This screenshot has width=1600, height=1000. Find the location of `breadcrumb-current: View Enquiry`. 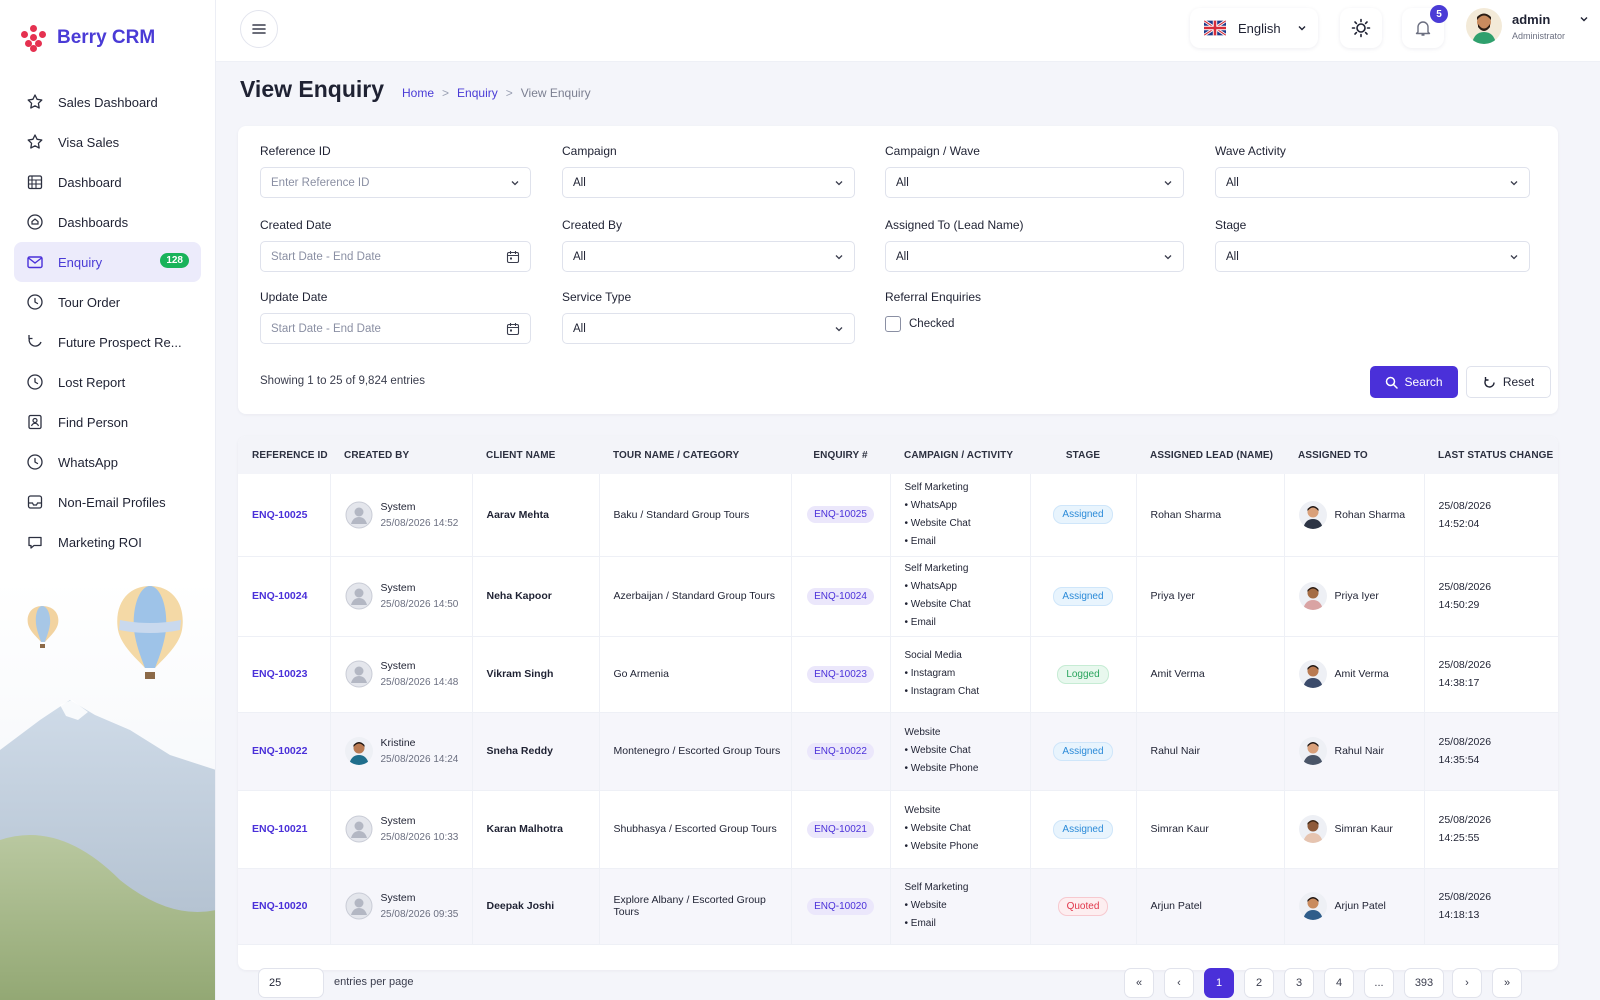

breadcrumb-current: View Enquiry is located at coordinates (555, 93).